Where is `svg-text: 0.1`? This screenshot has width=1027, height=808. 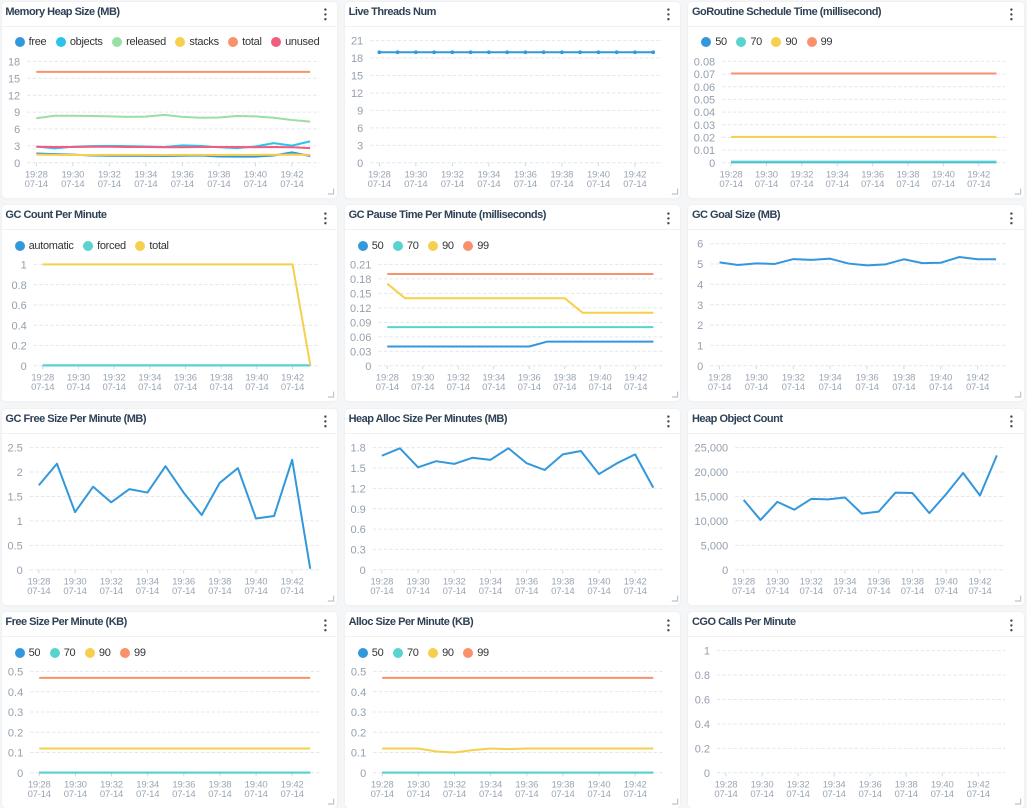 svg-text: 0.1 is located at coordinates (14, 754).